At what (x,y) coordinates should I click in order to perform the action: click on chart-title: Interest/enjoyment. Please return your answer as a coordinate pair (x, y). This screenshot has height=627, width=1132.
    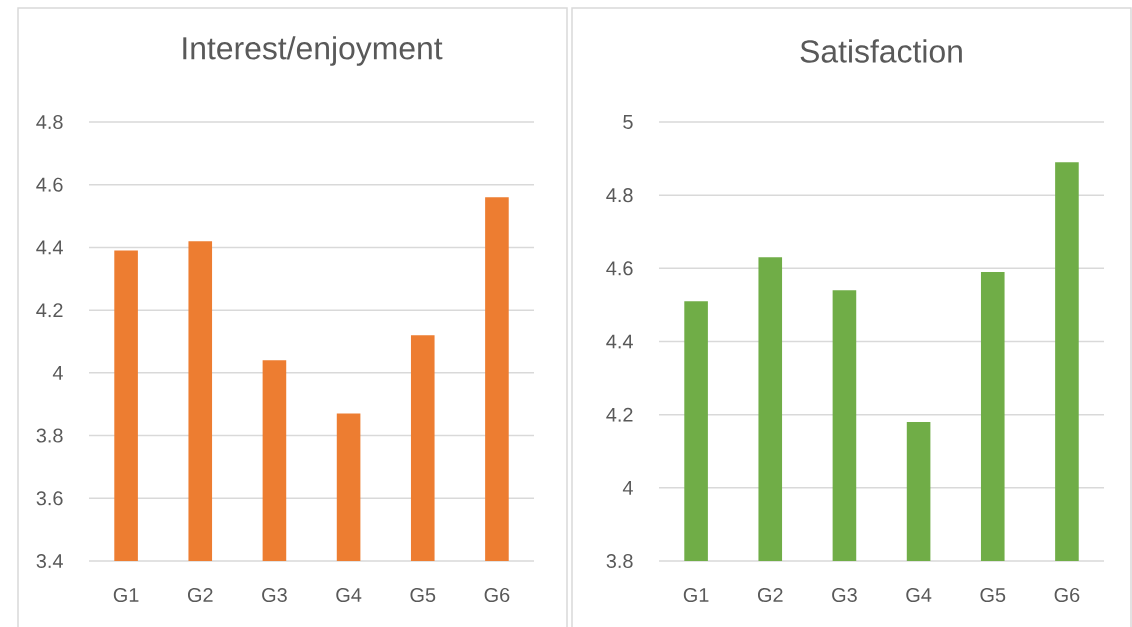
    Looking at the image, I should click on (313, 51).